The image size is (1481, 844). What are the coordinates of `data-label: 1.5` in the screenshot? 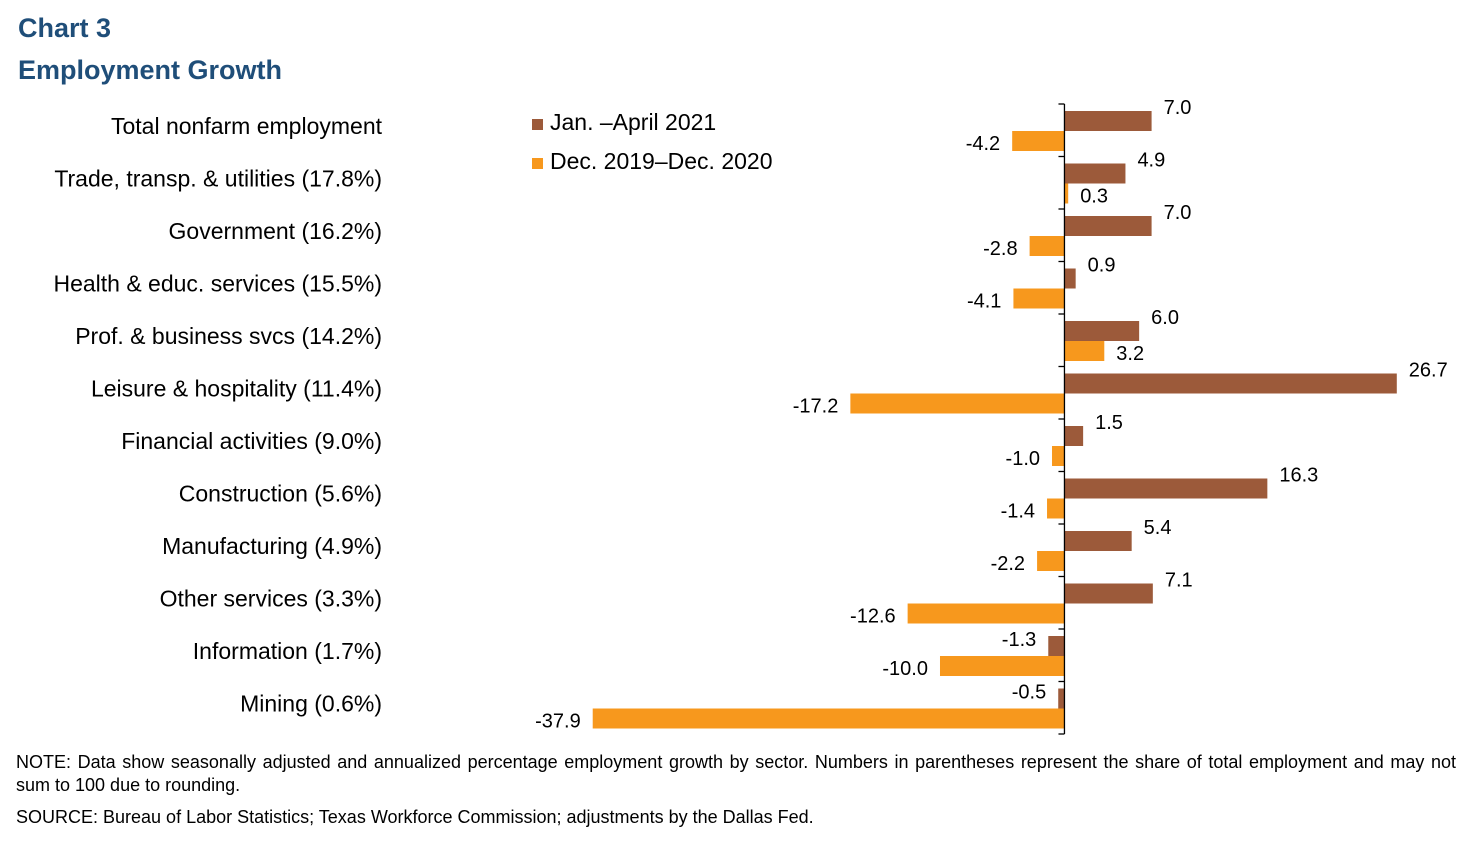 It's located at (1109, 423).